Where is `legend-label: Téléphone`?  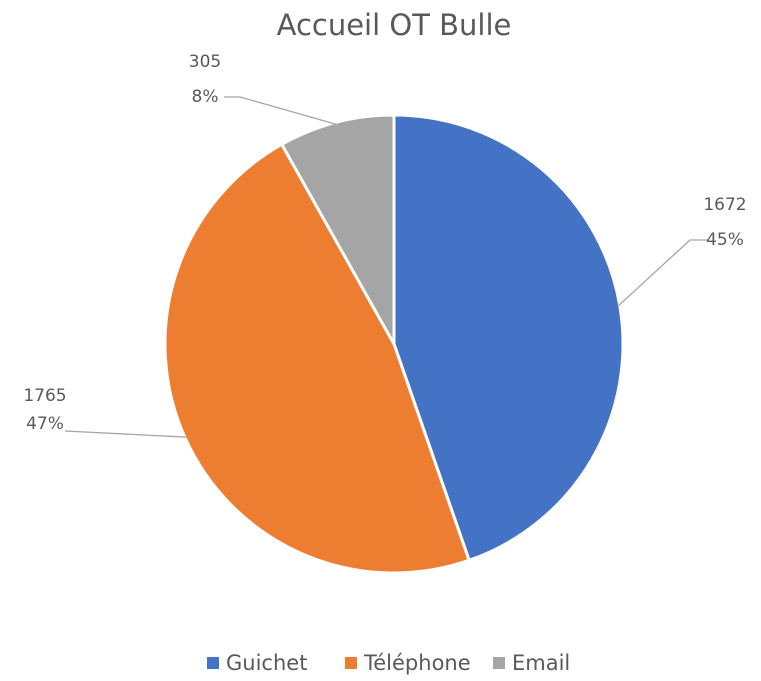 legend-label: Téléphone is located at coordinates (417, 663).